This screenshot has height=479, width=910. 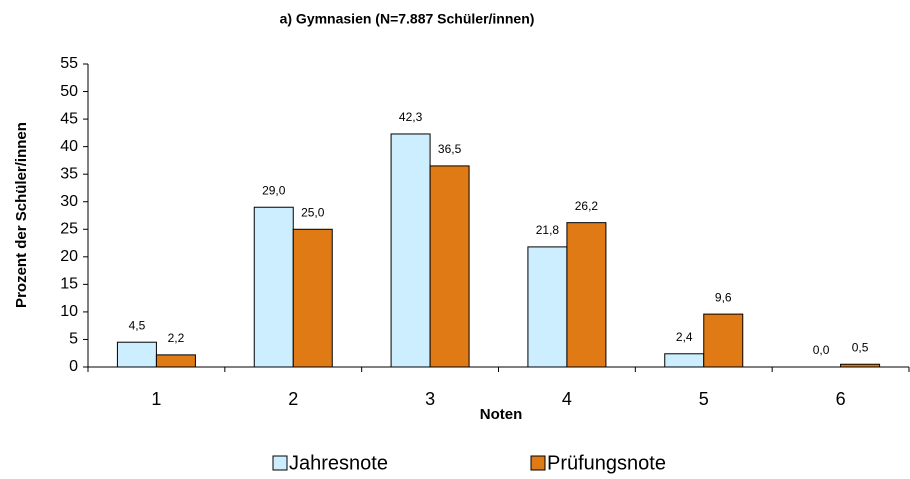 I want to click on x-axis-label: Noten, so click(x=501, y=414).